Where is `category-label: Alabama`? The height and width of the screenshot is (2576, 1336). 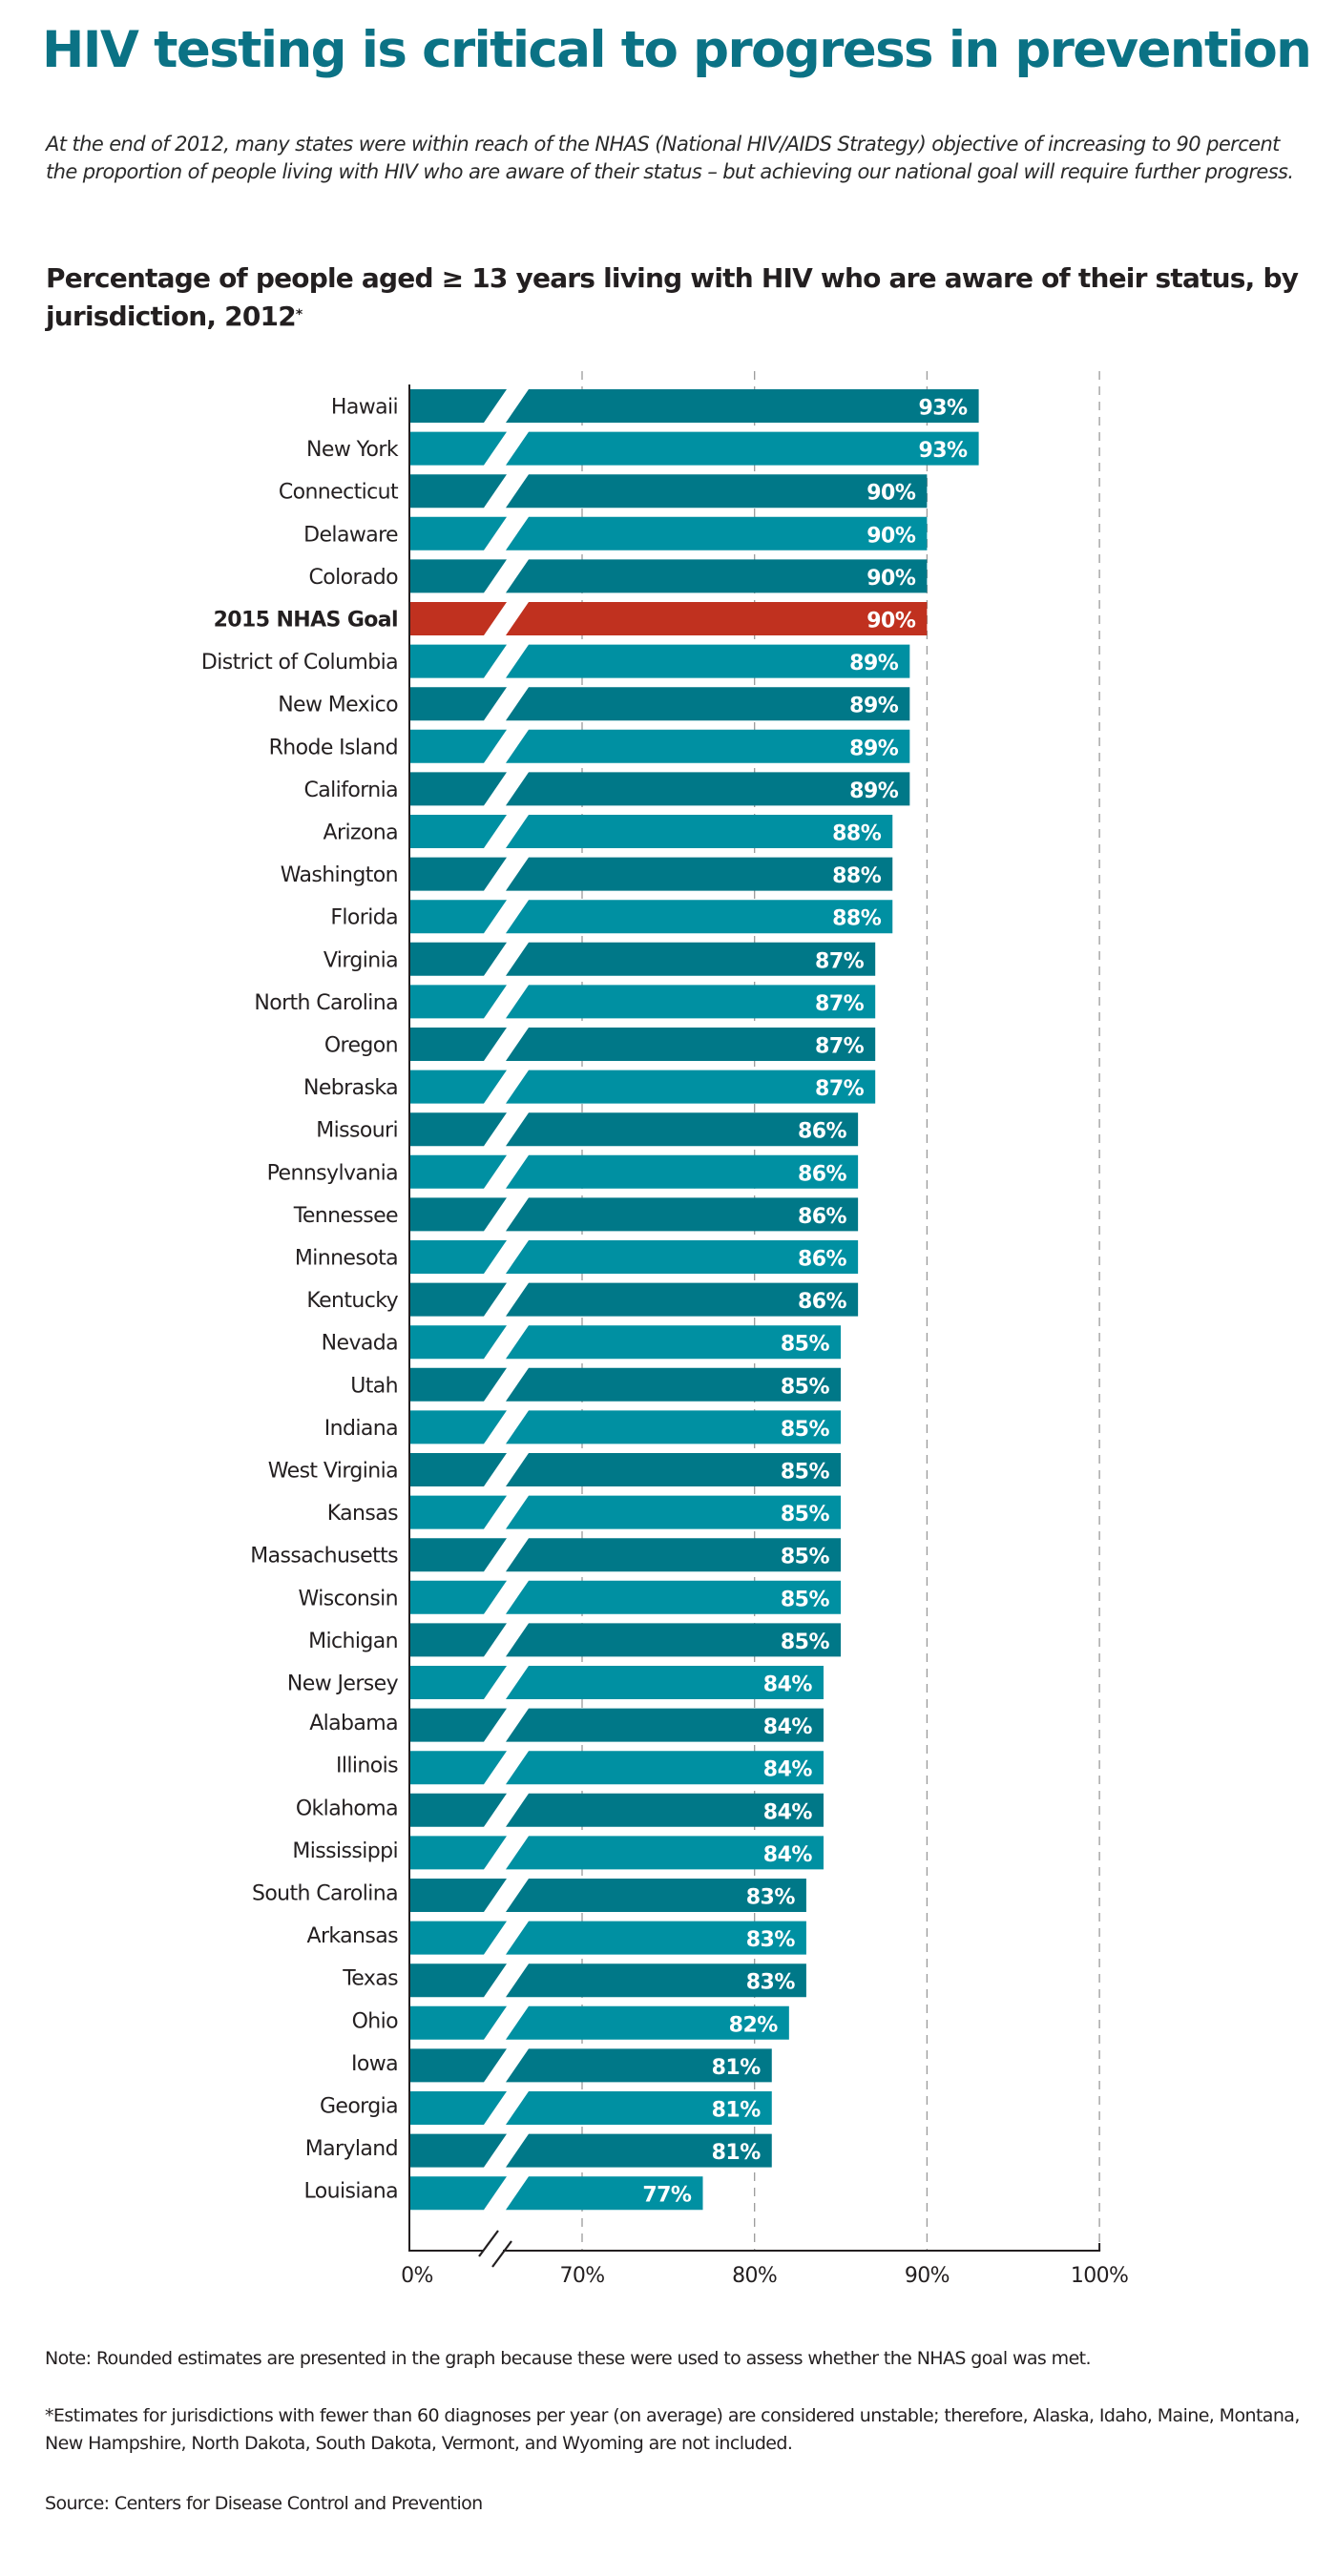 category-label: Alabama is located at coordinates (353, 1723).